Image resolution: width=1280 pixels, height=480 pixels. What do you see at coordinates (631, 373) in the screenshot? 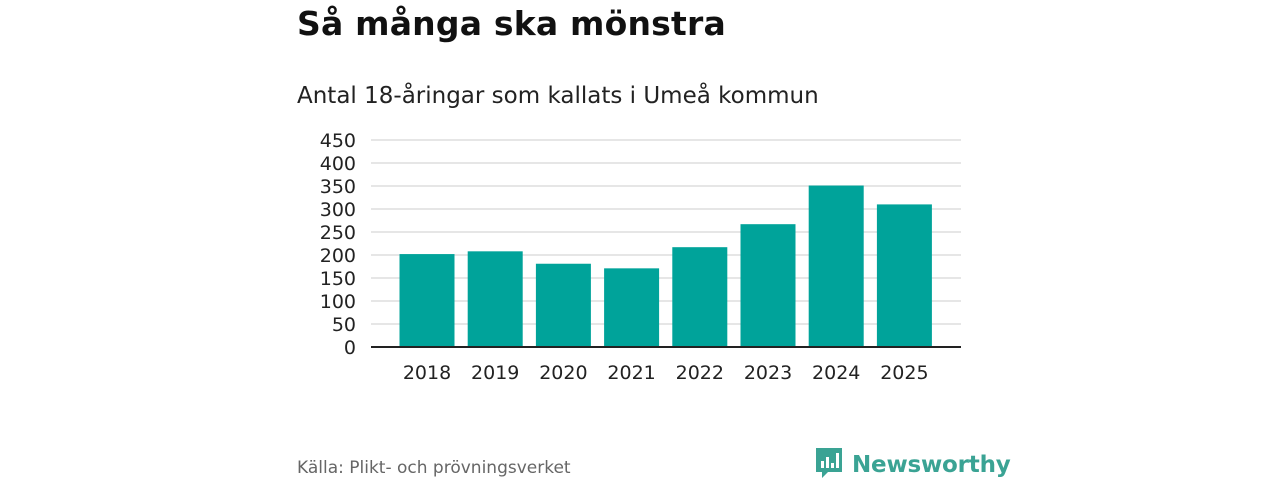
I see `x-tick-label: 2021` at bounding box center [631, 373].